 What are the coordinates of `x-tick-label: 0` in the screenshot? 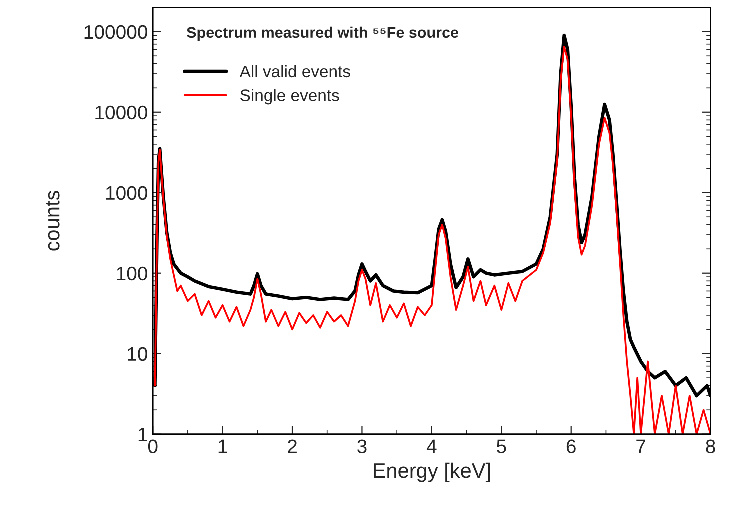 It's located at (153, 447).